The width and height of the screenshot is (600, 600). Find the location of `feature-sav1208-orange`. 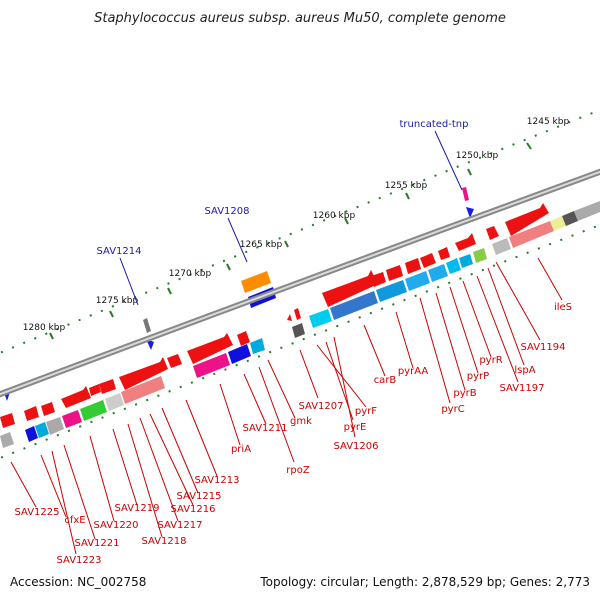

feature-sav1208-orange is located at coordinates (256, 282).